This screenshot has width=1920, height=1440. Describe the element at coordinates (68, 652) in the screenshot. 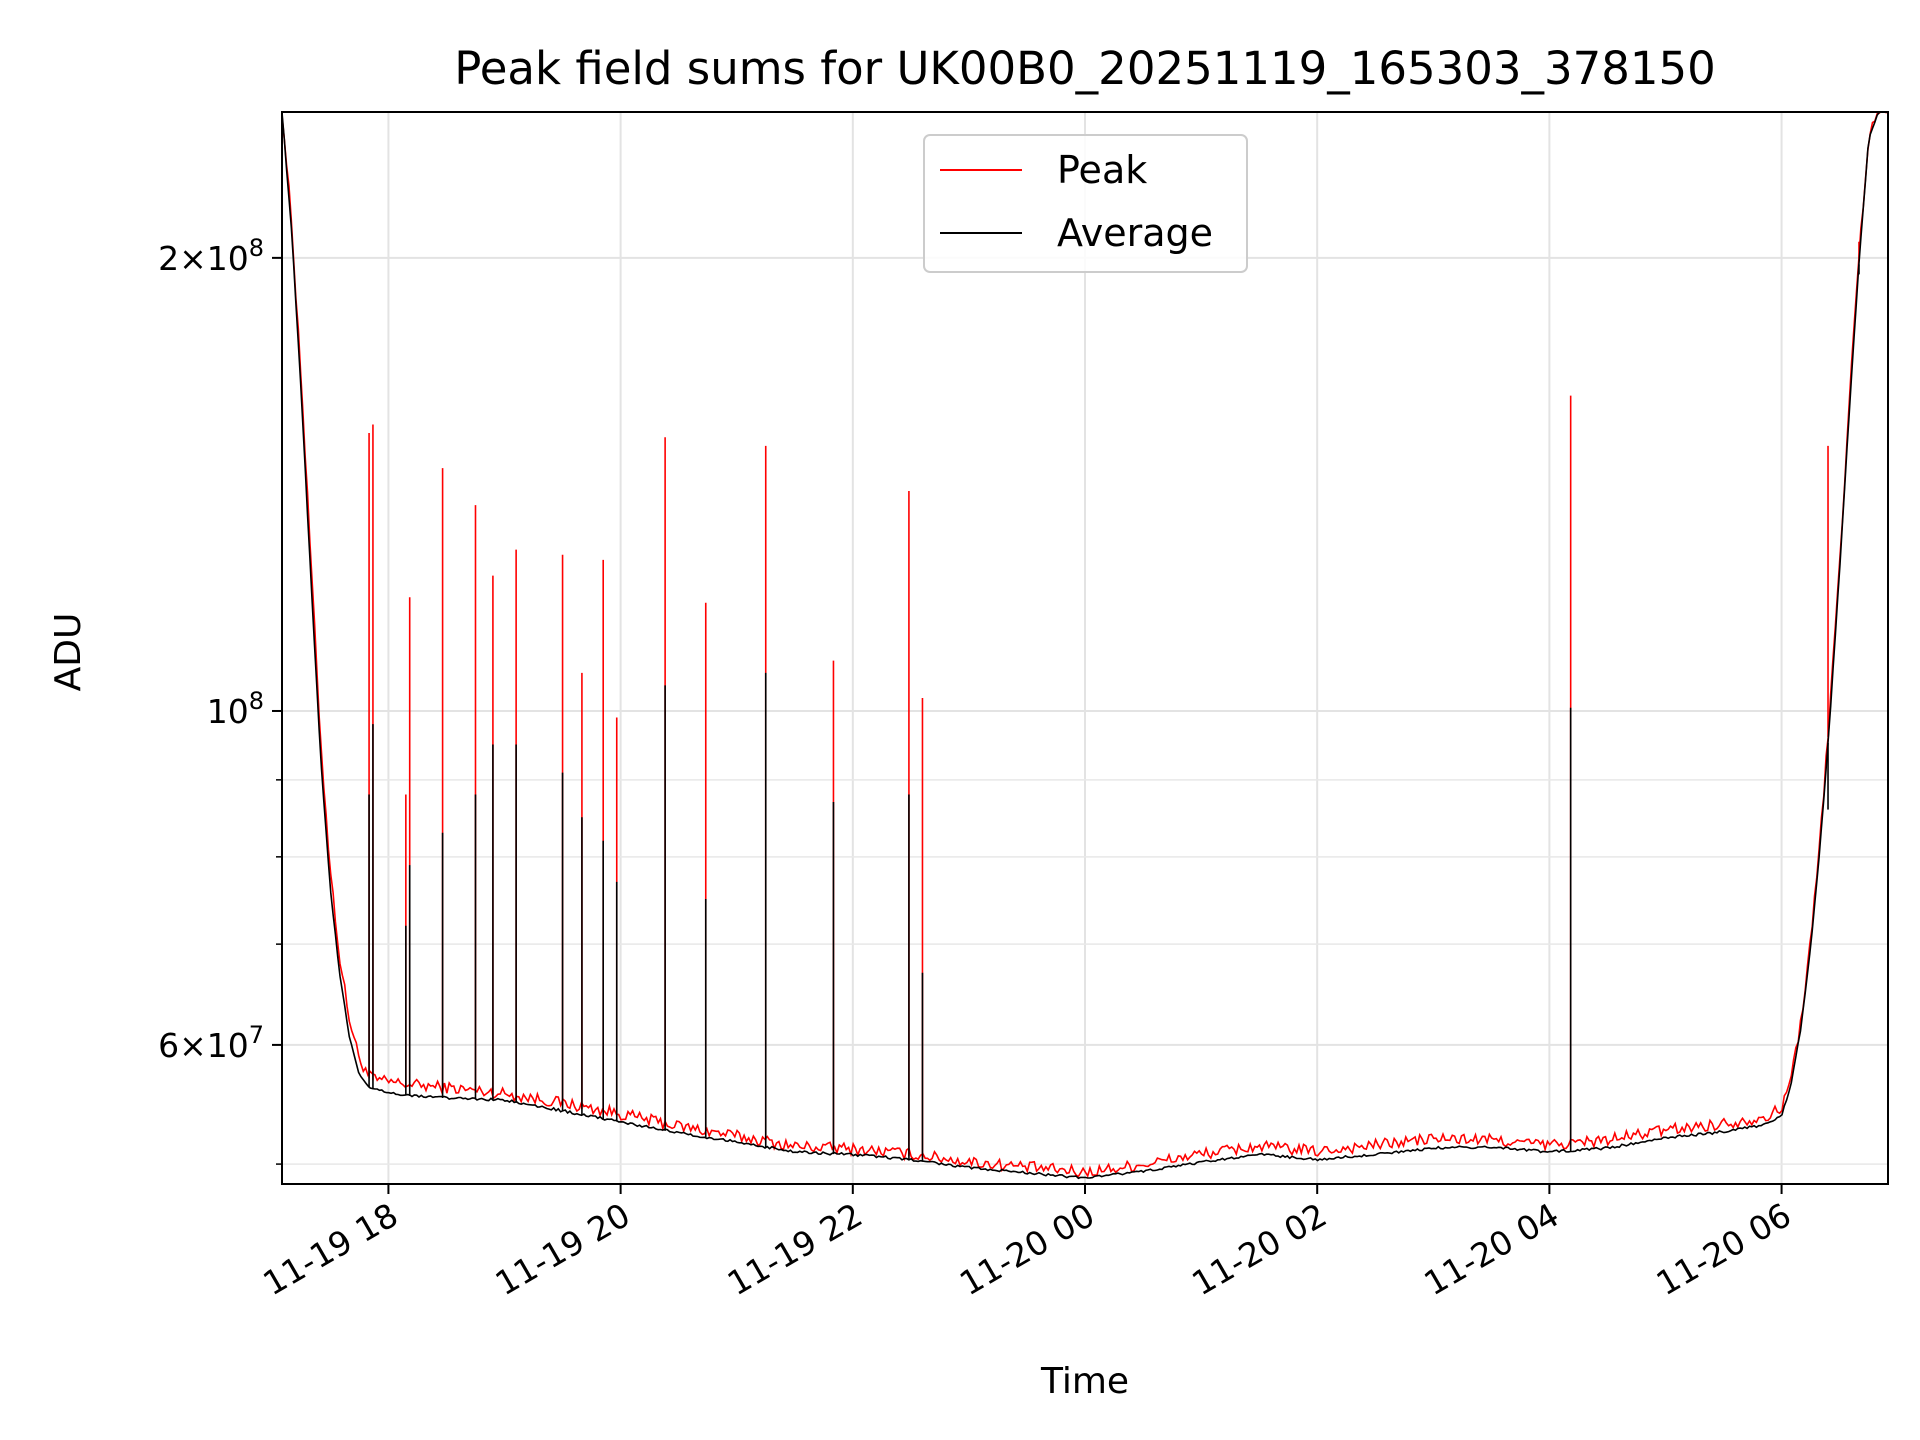

I see `y-axis-label: ADU` at that location.